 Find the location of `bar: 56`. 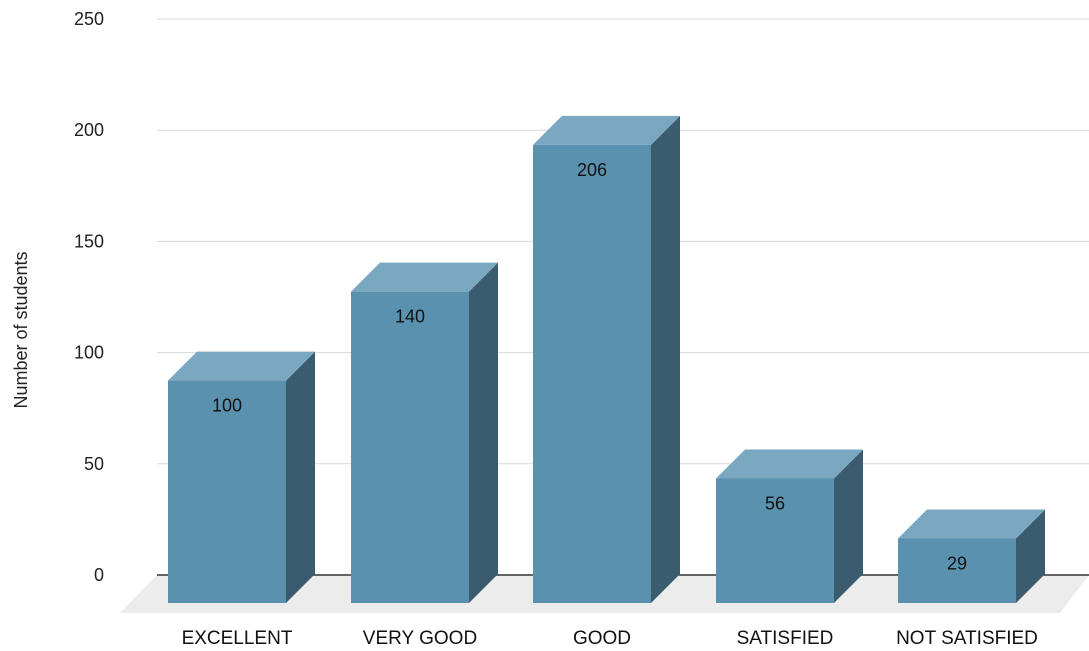

bar: 56 is located at coordinates (789, 526).